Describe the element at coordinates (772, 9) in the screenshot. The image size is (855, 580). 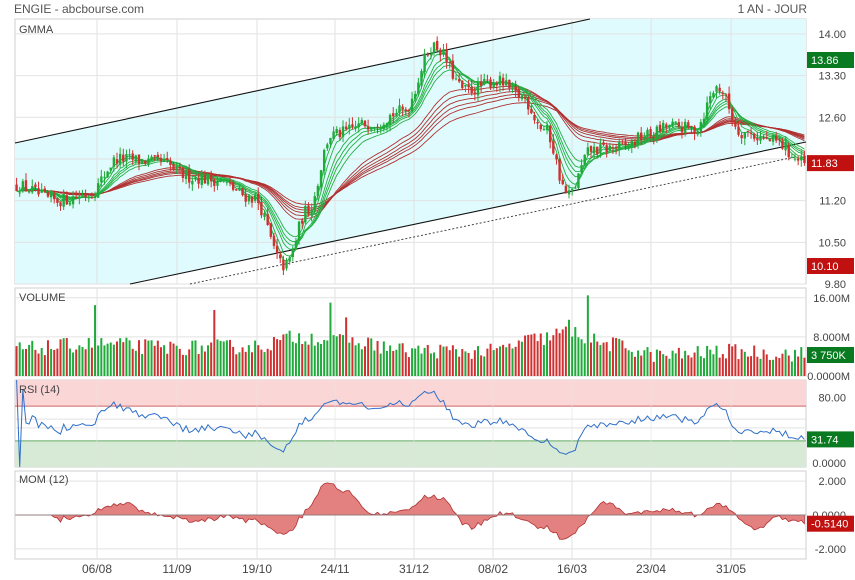
I see `period-label: 1 AN - JOUR` at that location.